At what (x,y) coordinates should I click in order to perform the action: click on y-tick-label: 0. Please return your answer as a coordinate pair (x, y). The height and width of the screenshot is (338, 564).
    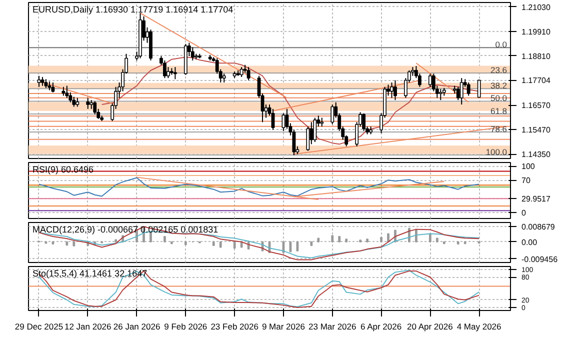
    Looking at the image, I should click on (524, 213).